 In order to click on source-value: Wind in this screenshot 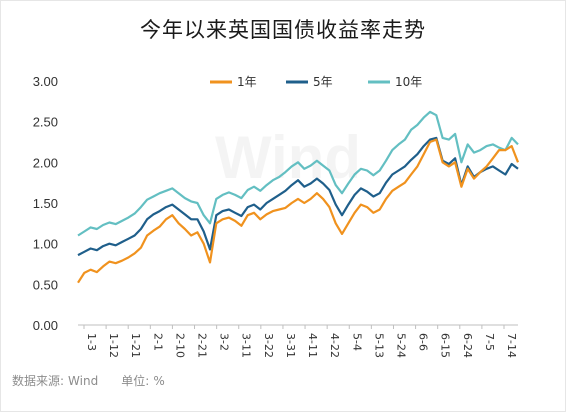, I will do `click(83, 381)`.